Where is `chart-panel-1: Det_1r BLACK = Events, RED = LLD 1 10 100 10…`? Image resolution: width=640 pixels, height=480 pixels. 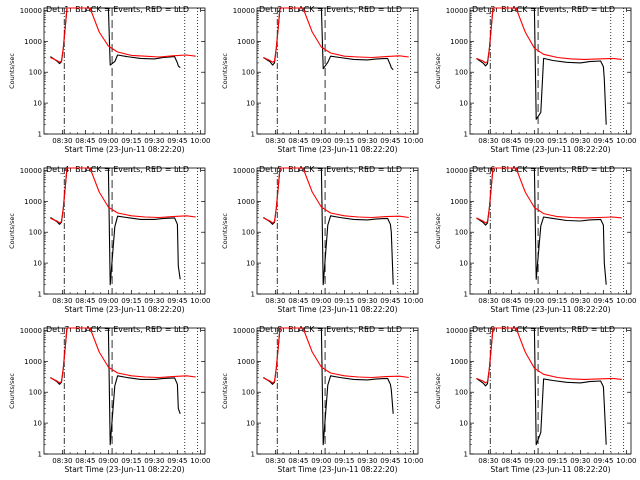
chart-panel-1: Det_1r BLACK = Events, RED = LLD 1 10 100 10… is located at coordinates (109, 79).